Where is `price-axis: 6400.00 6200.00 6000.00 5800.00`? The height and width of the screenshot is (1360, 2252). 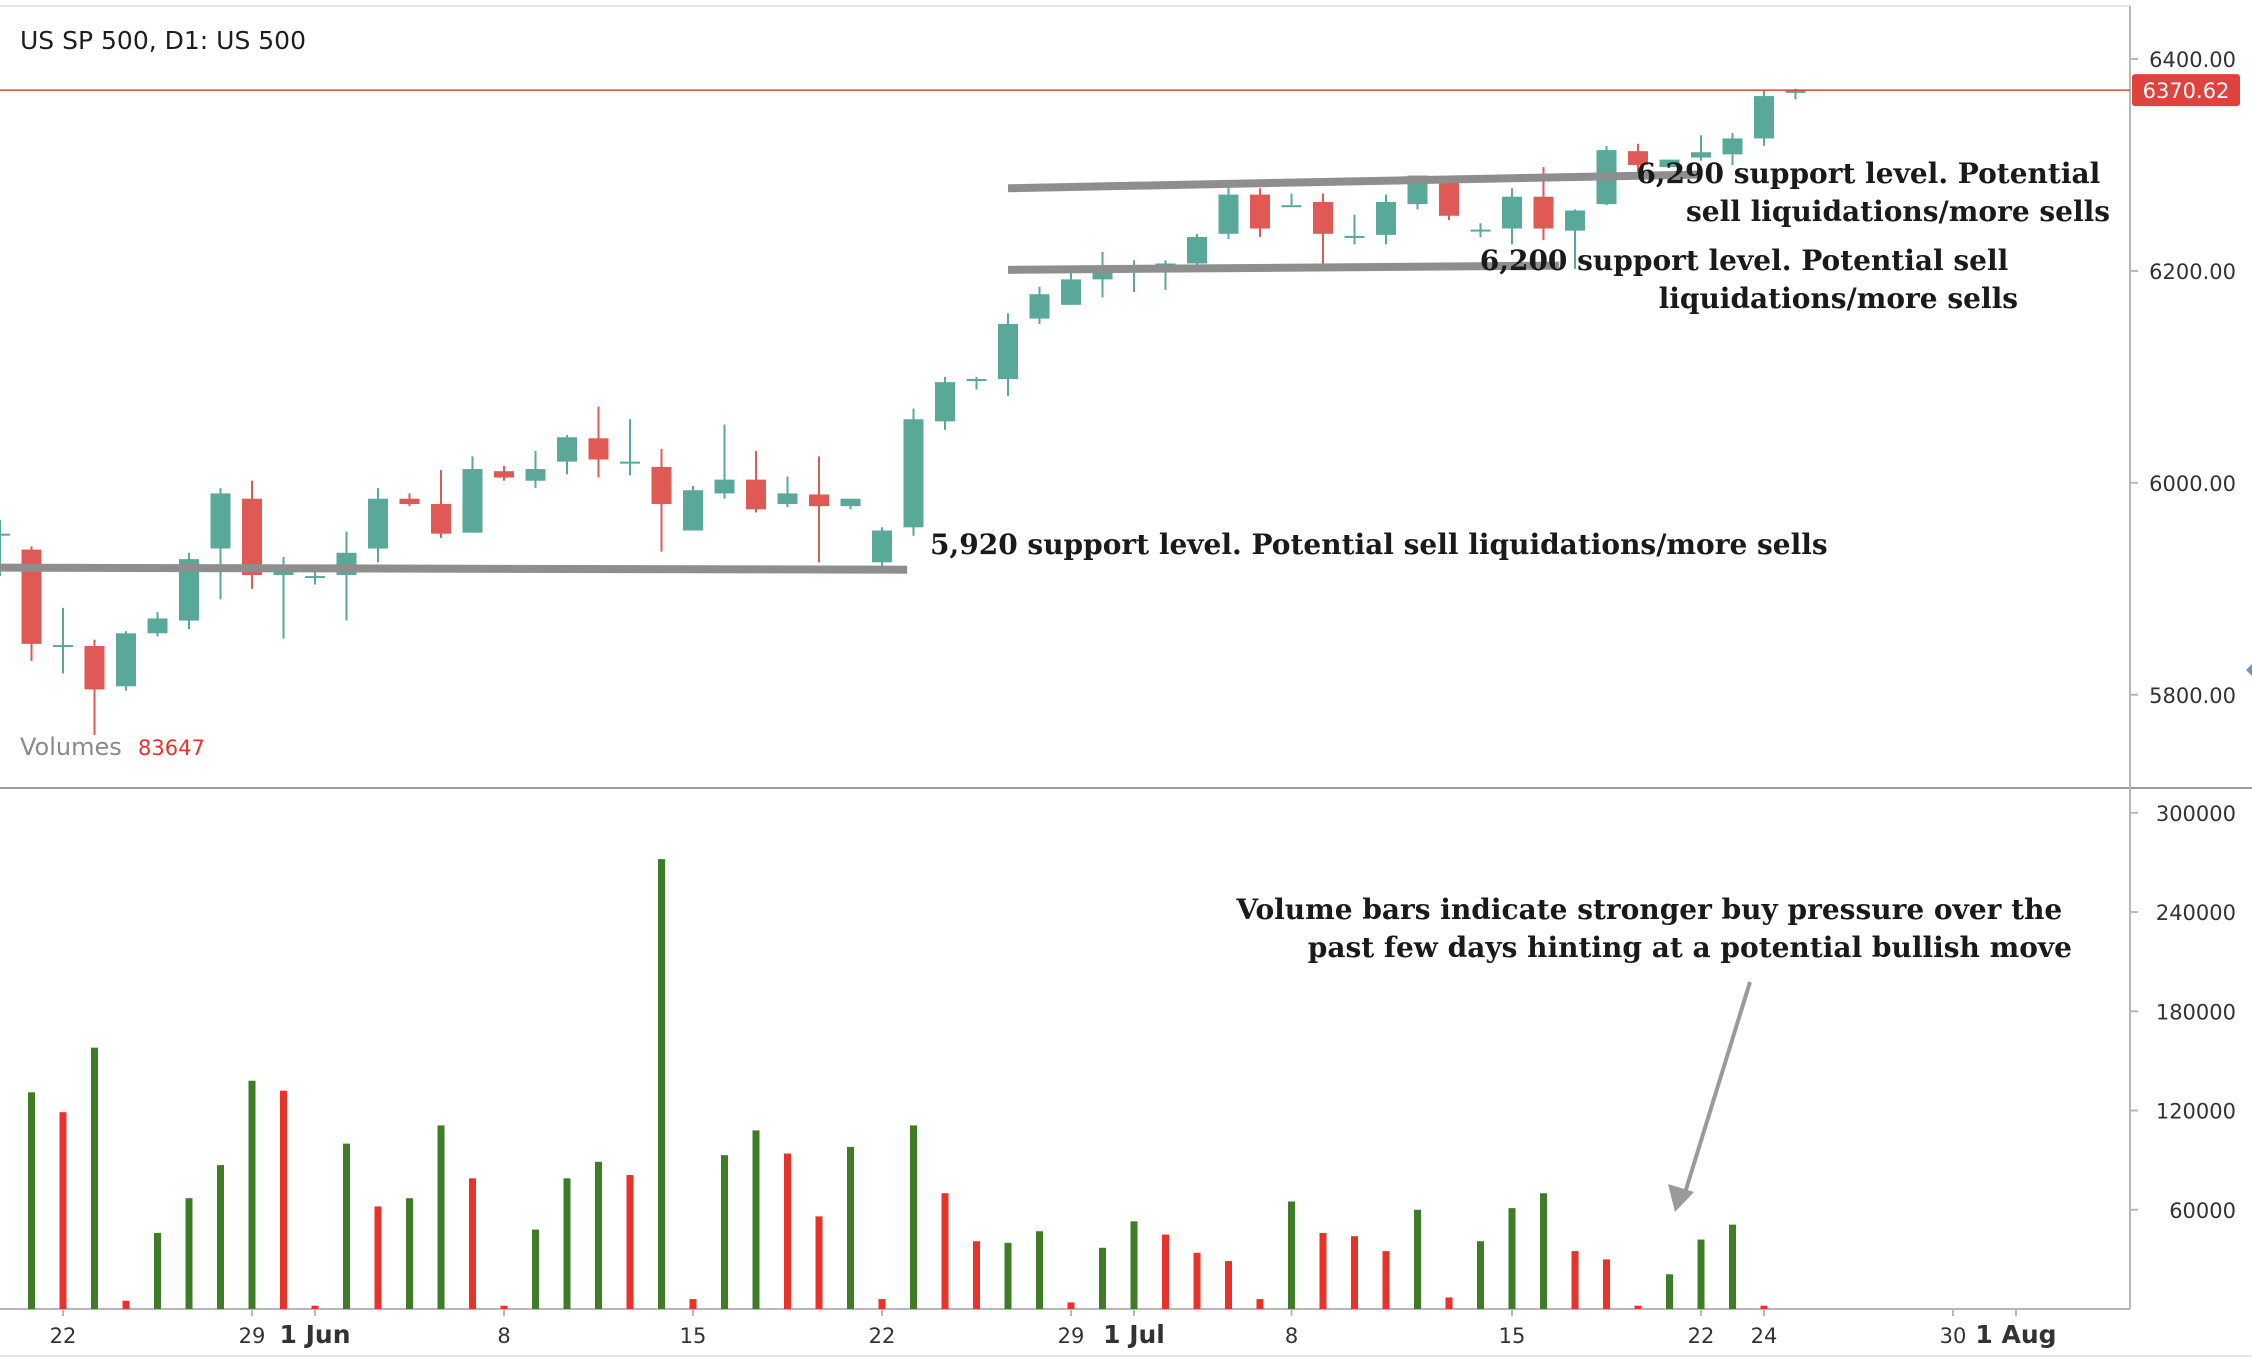 price-axis: 6400.00 6200.00 6000.00 5800.00 is located at coordinates (2183, 378).